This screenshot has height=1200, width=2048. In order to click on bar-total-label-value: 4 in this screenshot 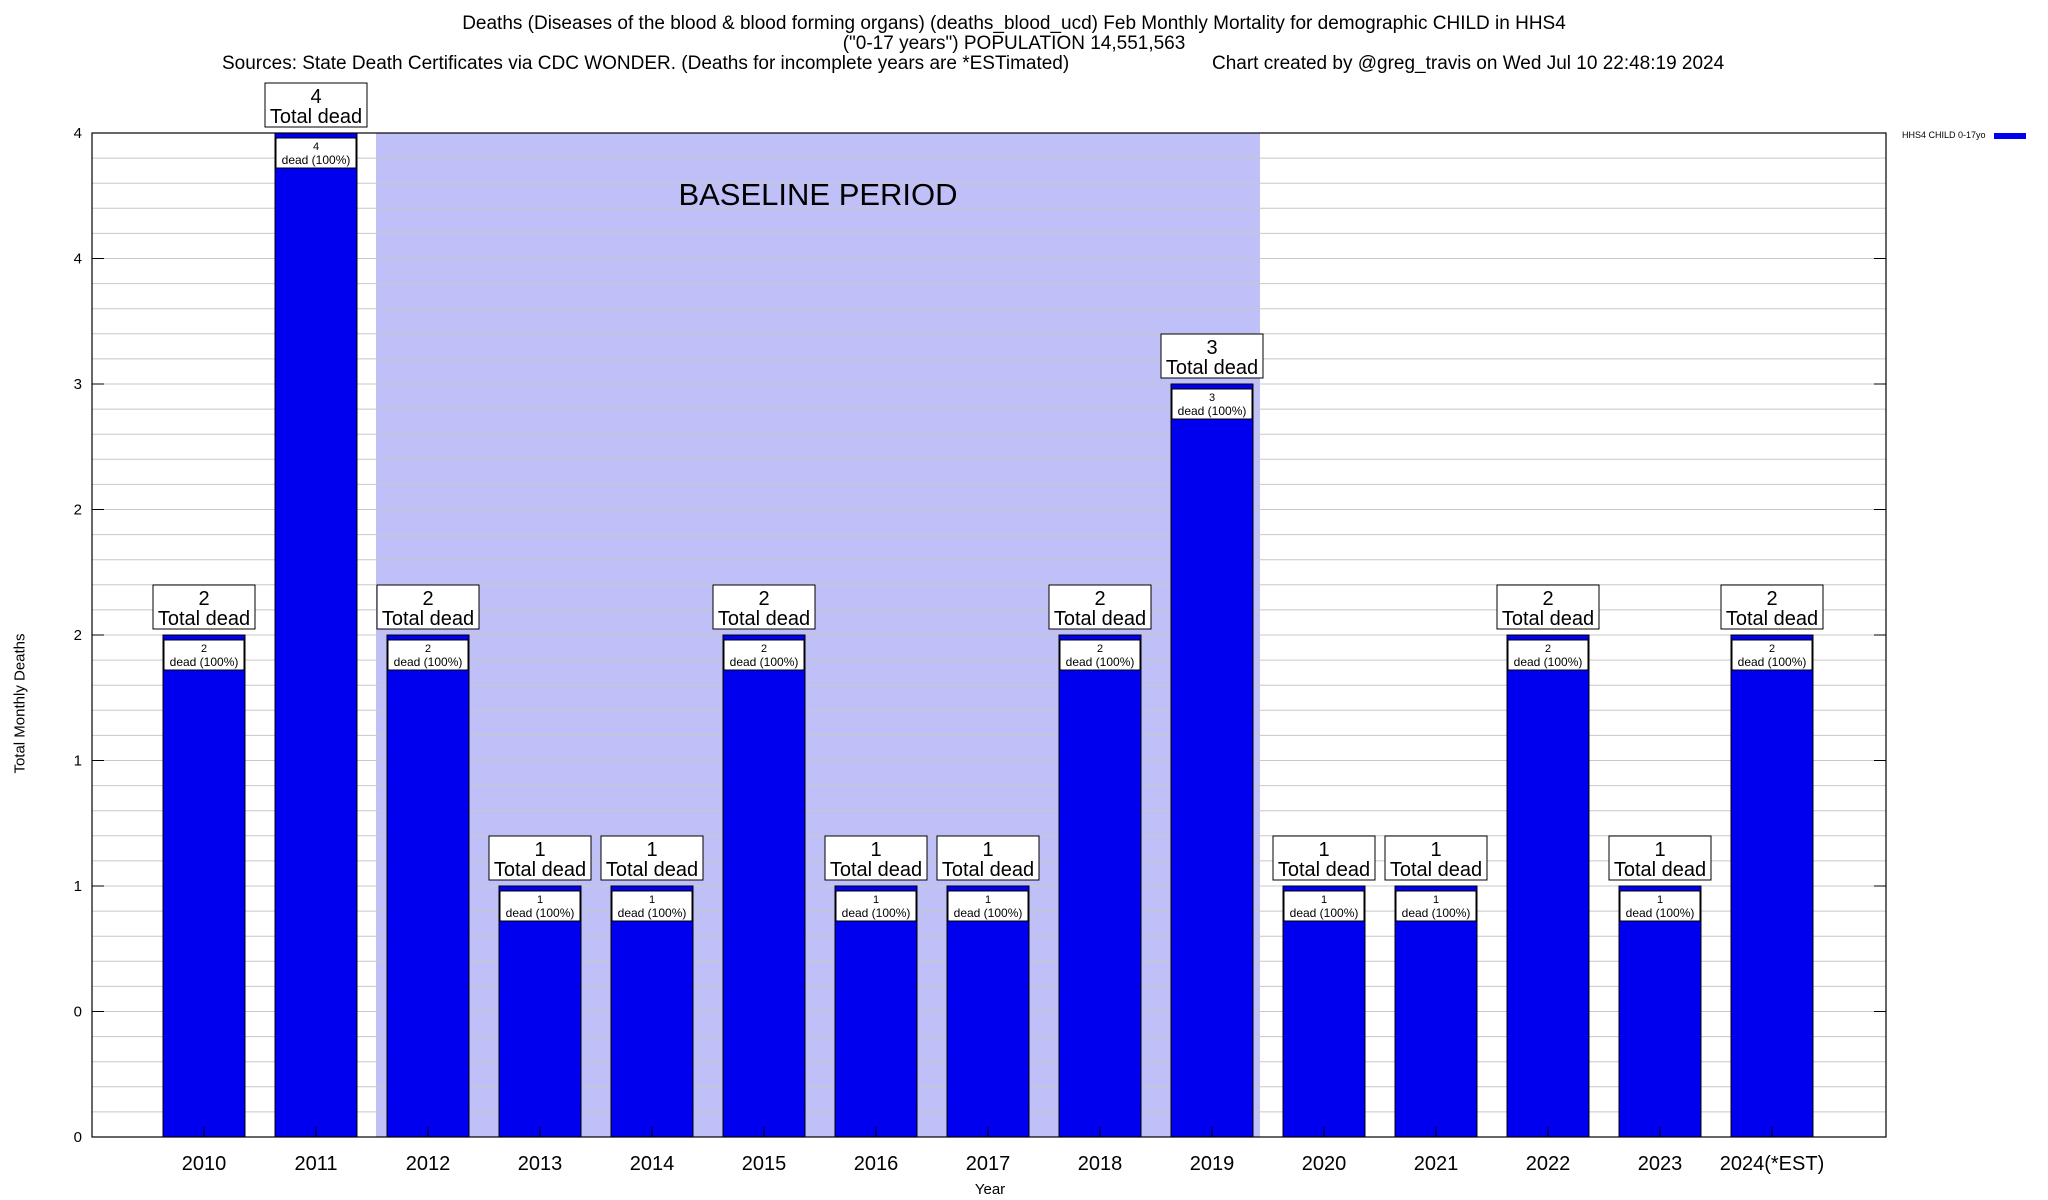, I will do `click(315, 97)`.